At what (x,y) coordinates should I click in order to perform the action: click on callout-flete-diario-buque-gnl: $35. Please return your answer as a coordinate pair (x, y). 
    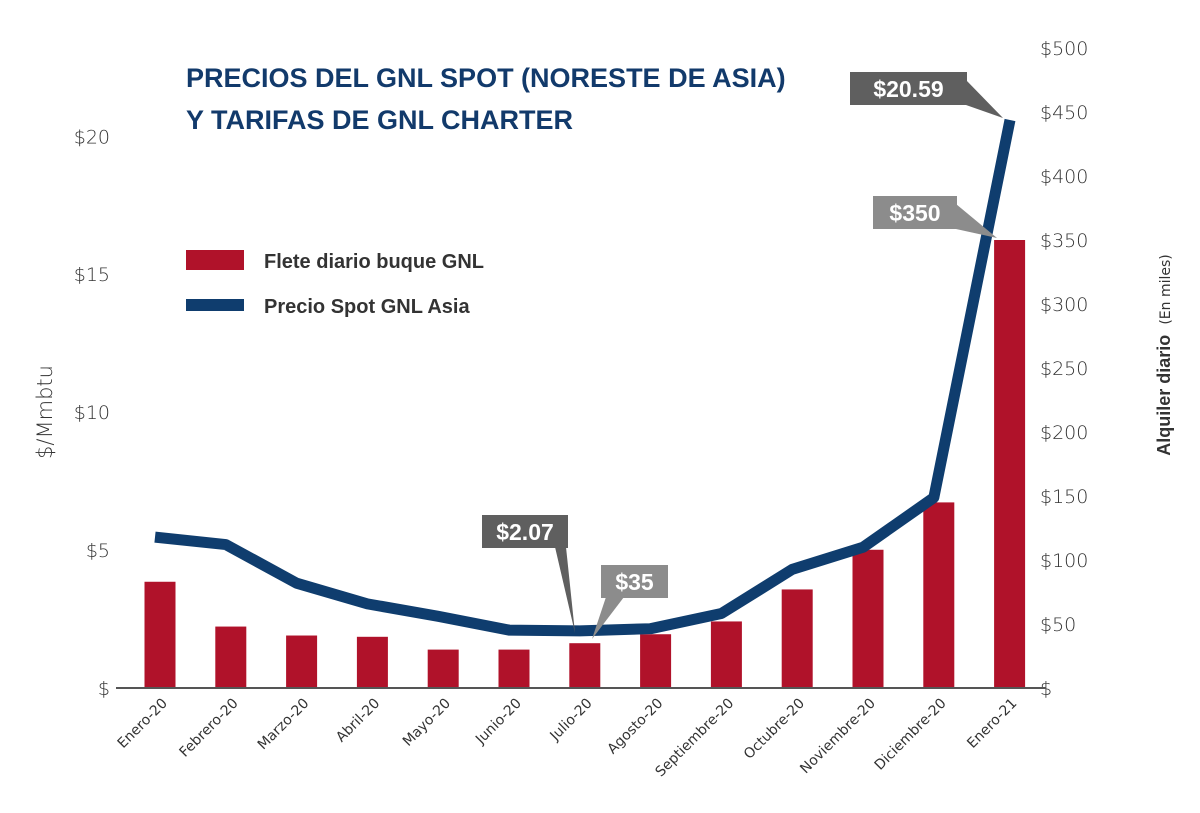
    Looking at the image, I should click on (630, 602).